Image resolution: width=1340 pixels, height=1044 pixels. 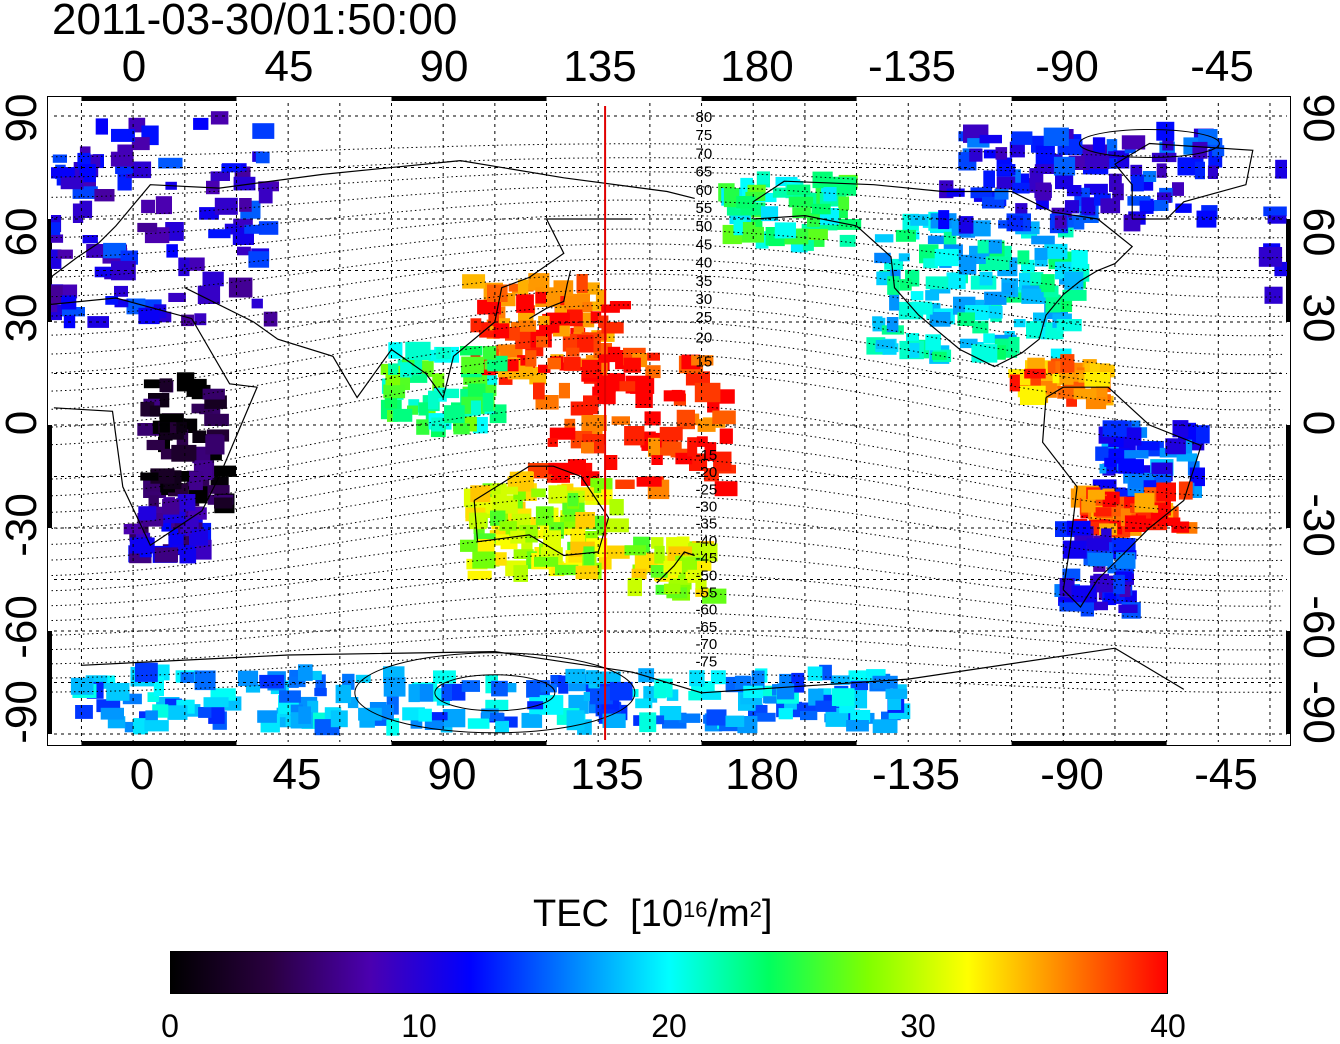 I want to click on magnetic-latitude-label: -75, so click(x=707, y=661).